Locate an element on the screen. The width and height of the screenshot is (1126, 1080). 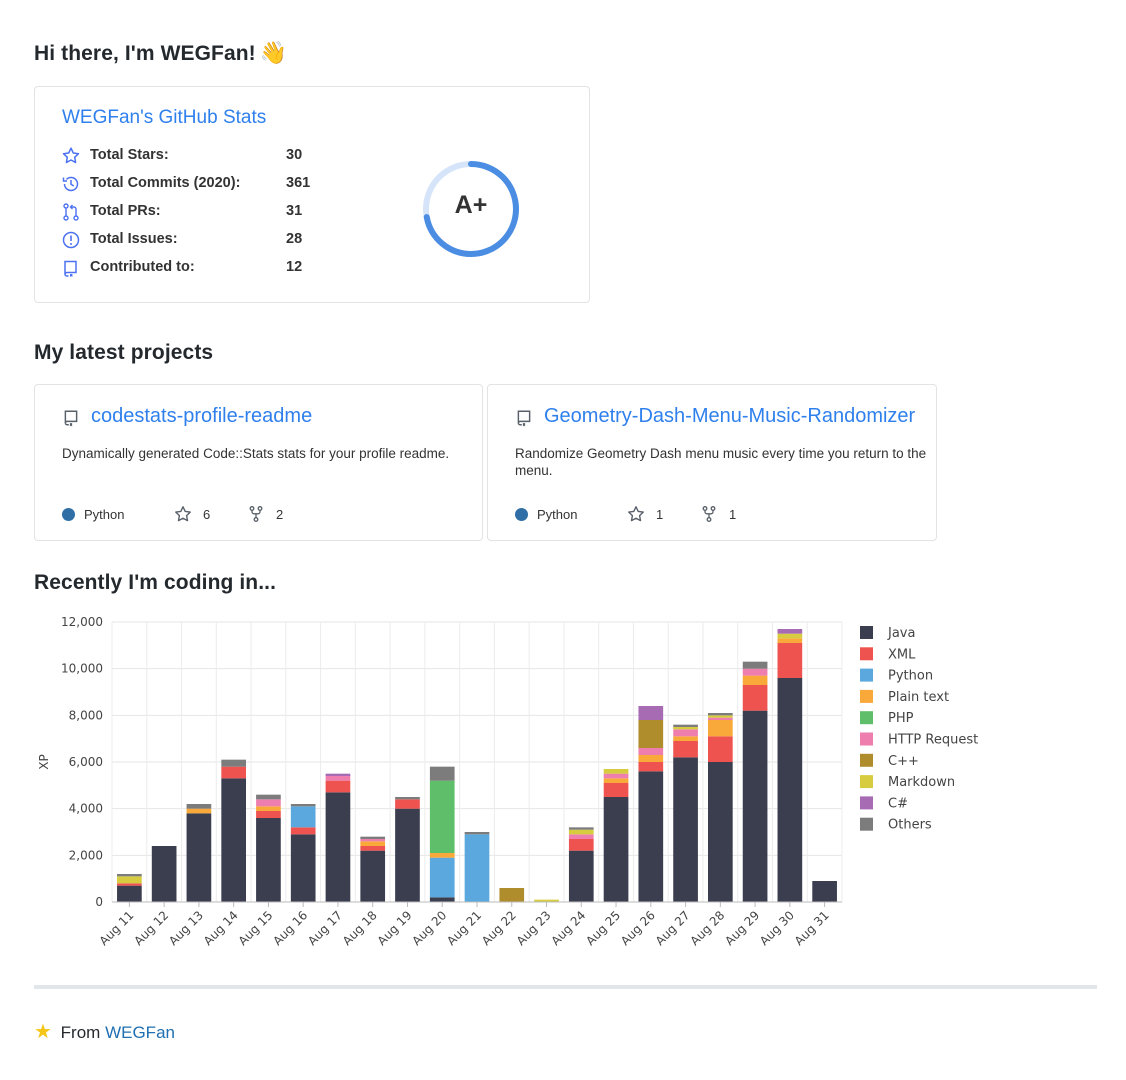
footer: ★ From WEGFan is located at coordinates (104, 1031).